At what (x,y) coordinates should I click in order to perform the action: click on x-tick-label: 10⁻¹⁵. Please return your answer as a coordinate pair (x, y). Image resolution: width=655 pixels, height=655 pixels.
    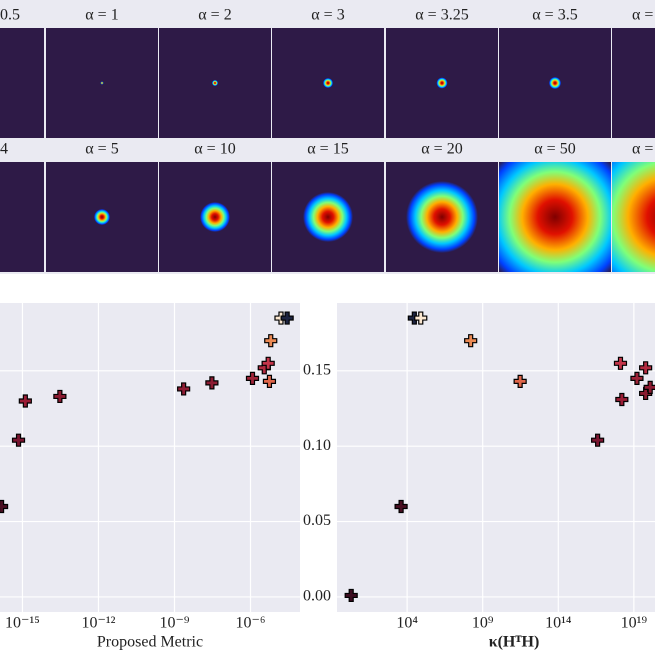
    Looking at the image, I should click on (22, 623).